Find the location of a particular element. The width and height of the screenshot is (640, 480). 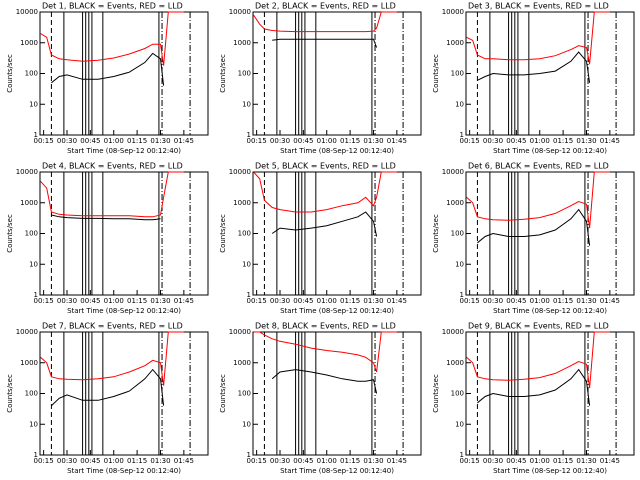

chart-title: Det 4, BLACK = Events, RED = LLD is located at coordinates (112, 166).